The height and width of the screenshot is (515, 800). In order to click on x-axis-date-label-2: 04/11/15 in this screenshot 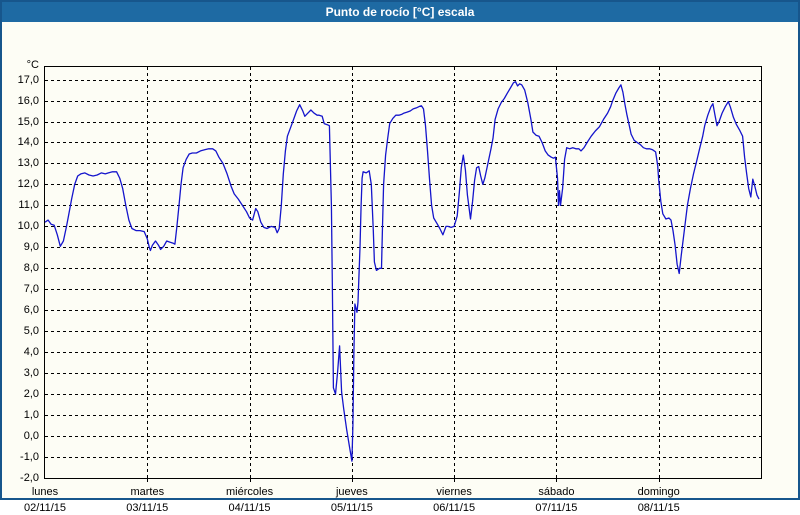, I will do `click(249, 508)`.